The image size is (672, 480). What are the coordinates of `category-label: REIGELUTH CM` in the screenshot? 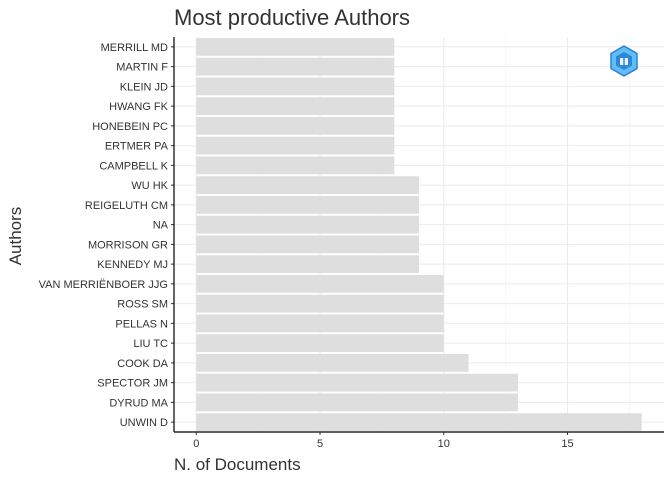 It's located at (126, 206).